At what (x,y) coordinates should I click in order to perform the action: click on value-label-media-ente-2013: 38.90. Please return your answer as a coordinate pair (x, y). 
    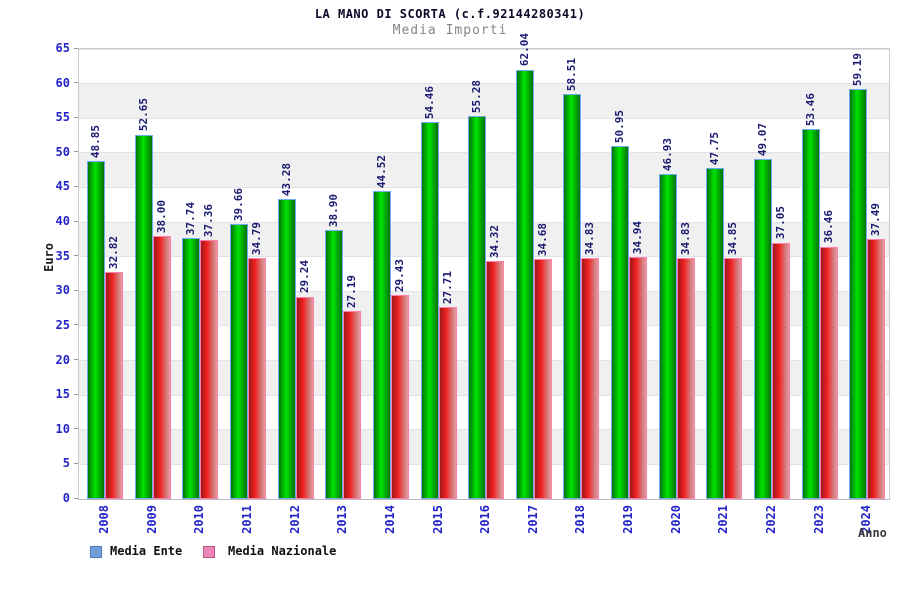
    Looking at the image, I should click on (334, 210).